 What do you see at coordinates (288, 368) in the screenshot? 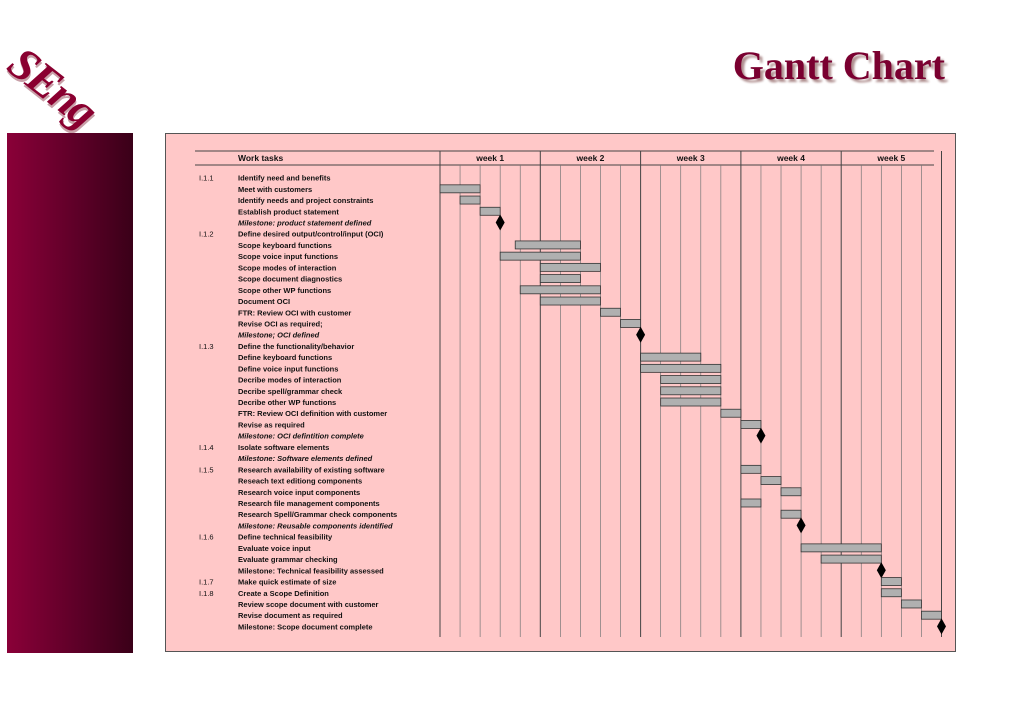
I see `task-label: Define voice input functions` at bounding box center [288, 368].